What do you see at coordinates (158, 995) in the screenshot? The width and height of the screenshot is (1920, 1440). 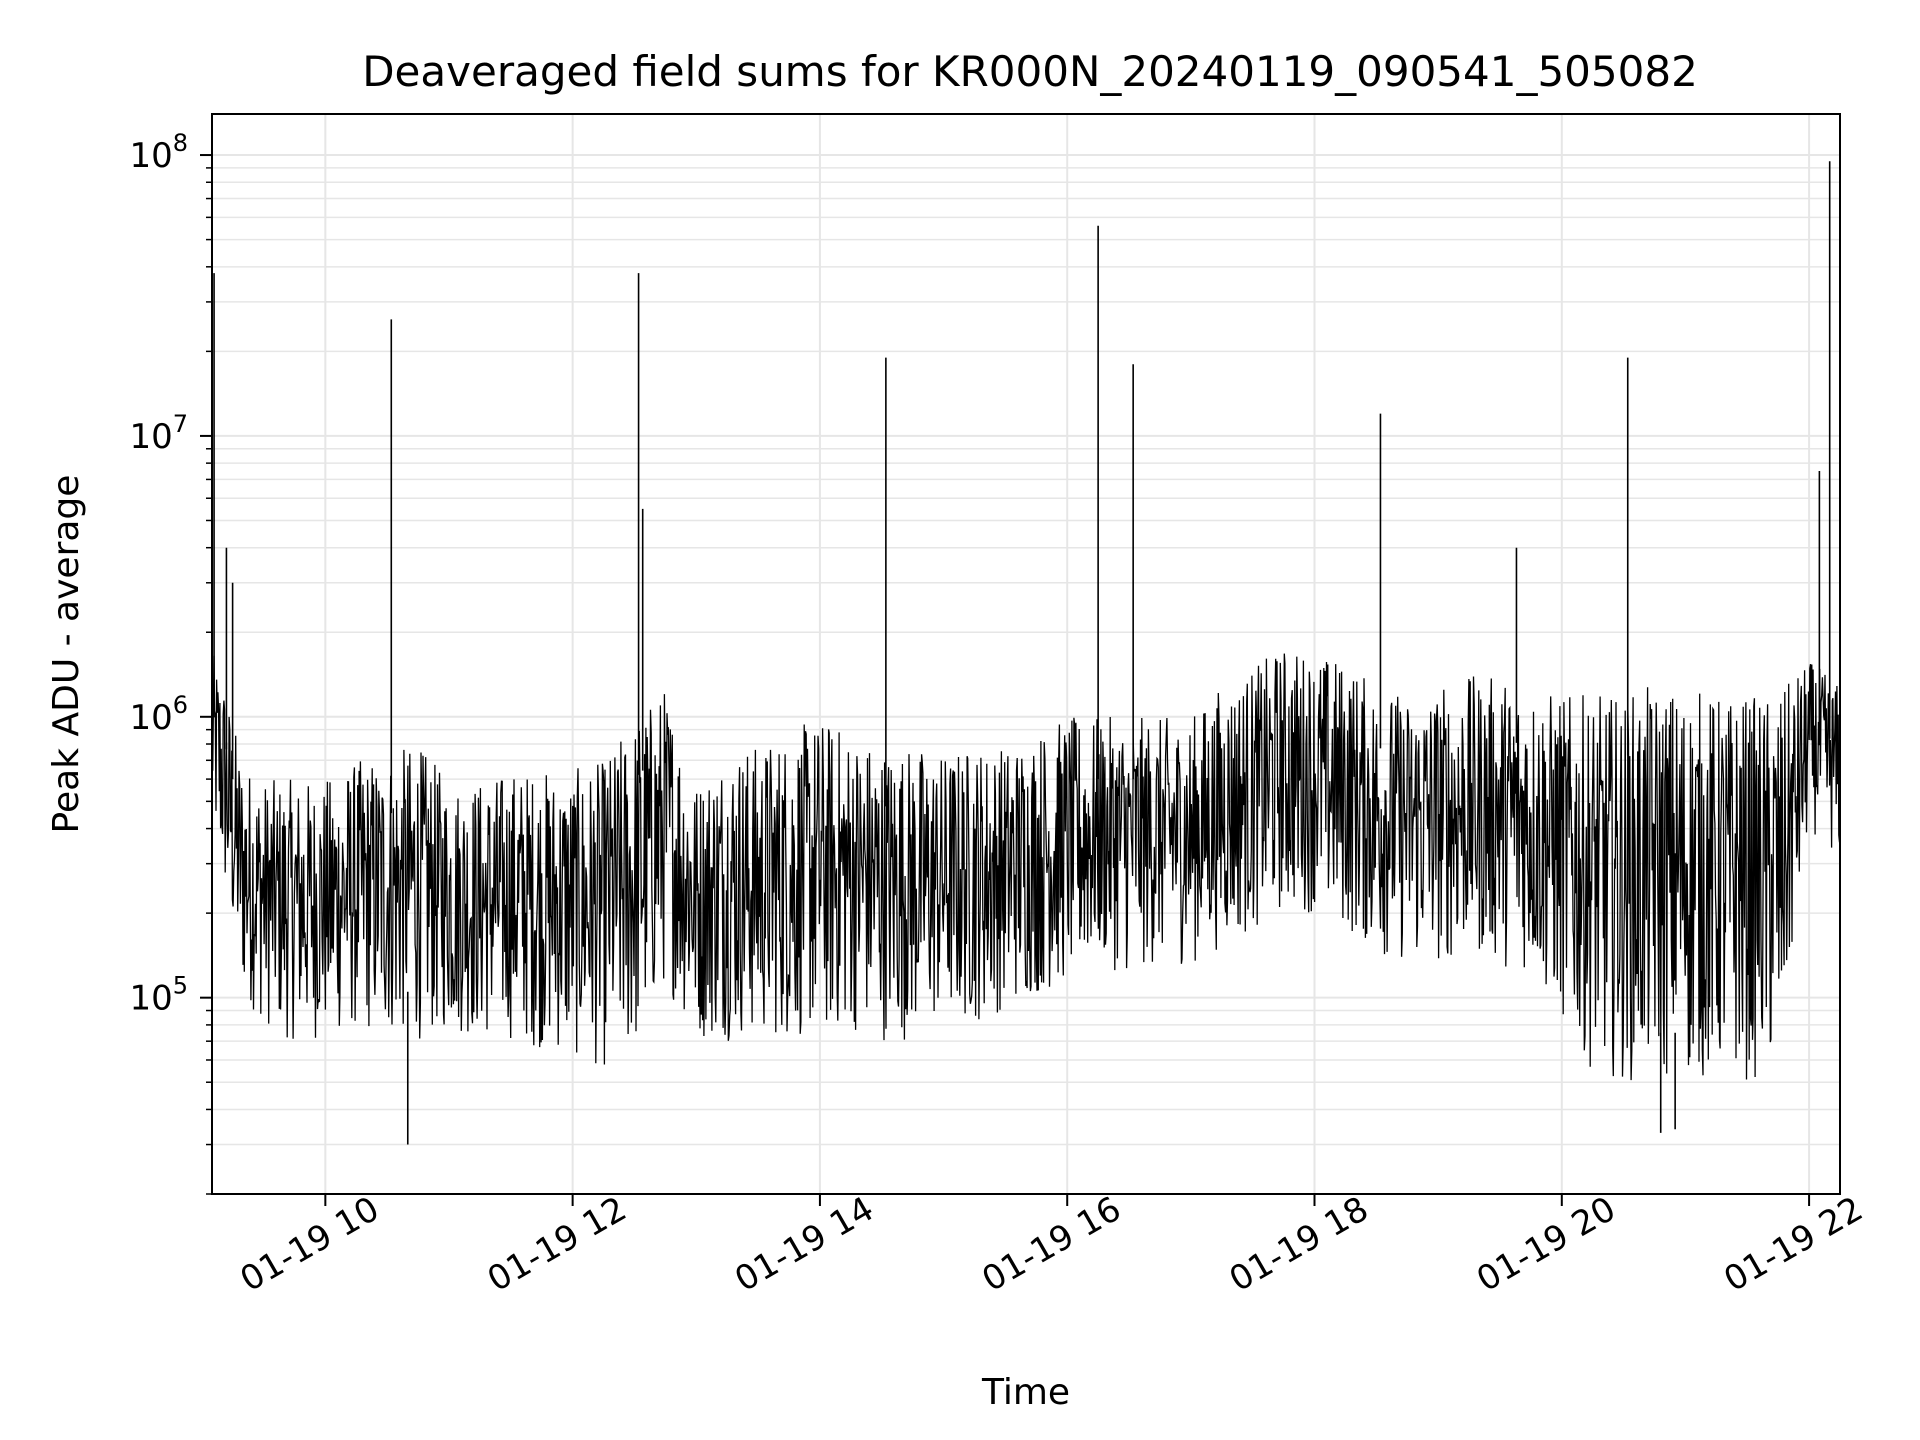 I see `y-tick-label: 10⁵` at bounding box center [158, 995].